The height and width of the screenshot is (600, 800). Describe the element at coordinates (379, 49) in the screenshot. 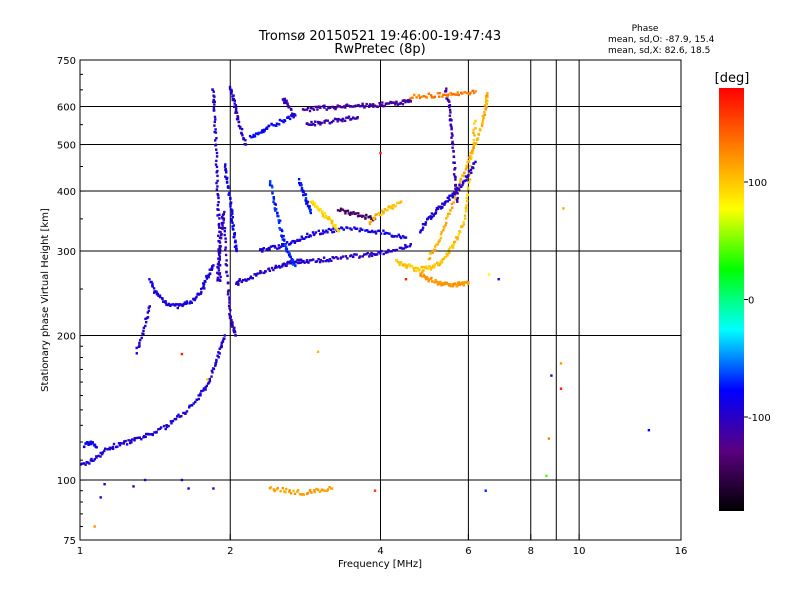

I see `chart-subtitle: RwPretec (8p)` at that location.